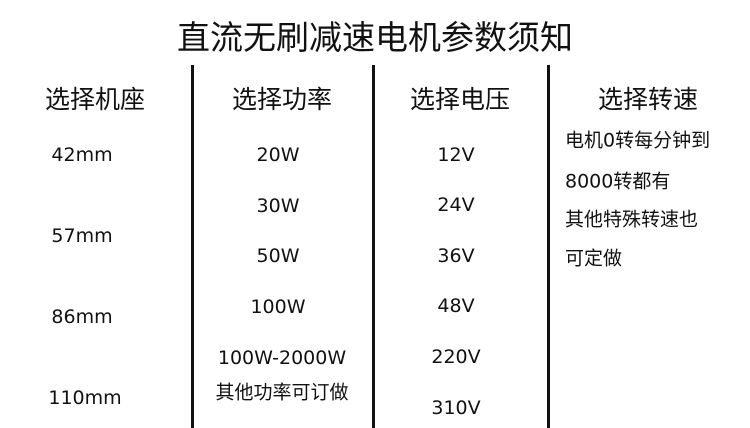 Image resolution: width=750 pixels, height=428 pixels. I want to click on voltage-item: 310V, so click(456, 408).